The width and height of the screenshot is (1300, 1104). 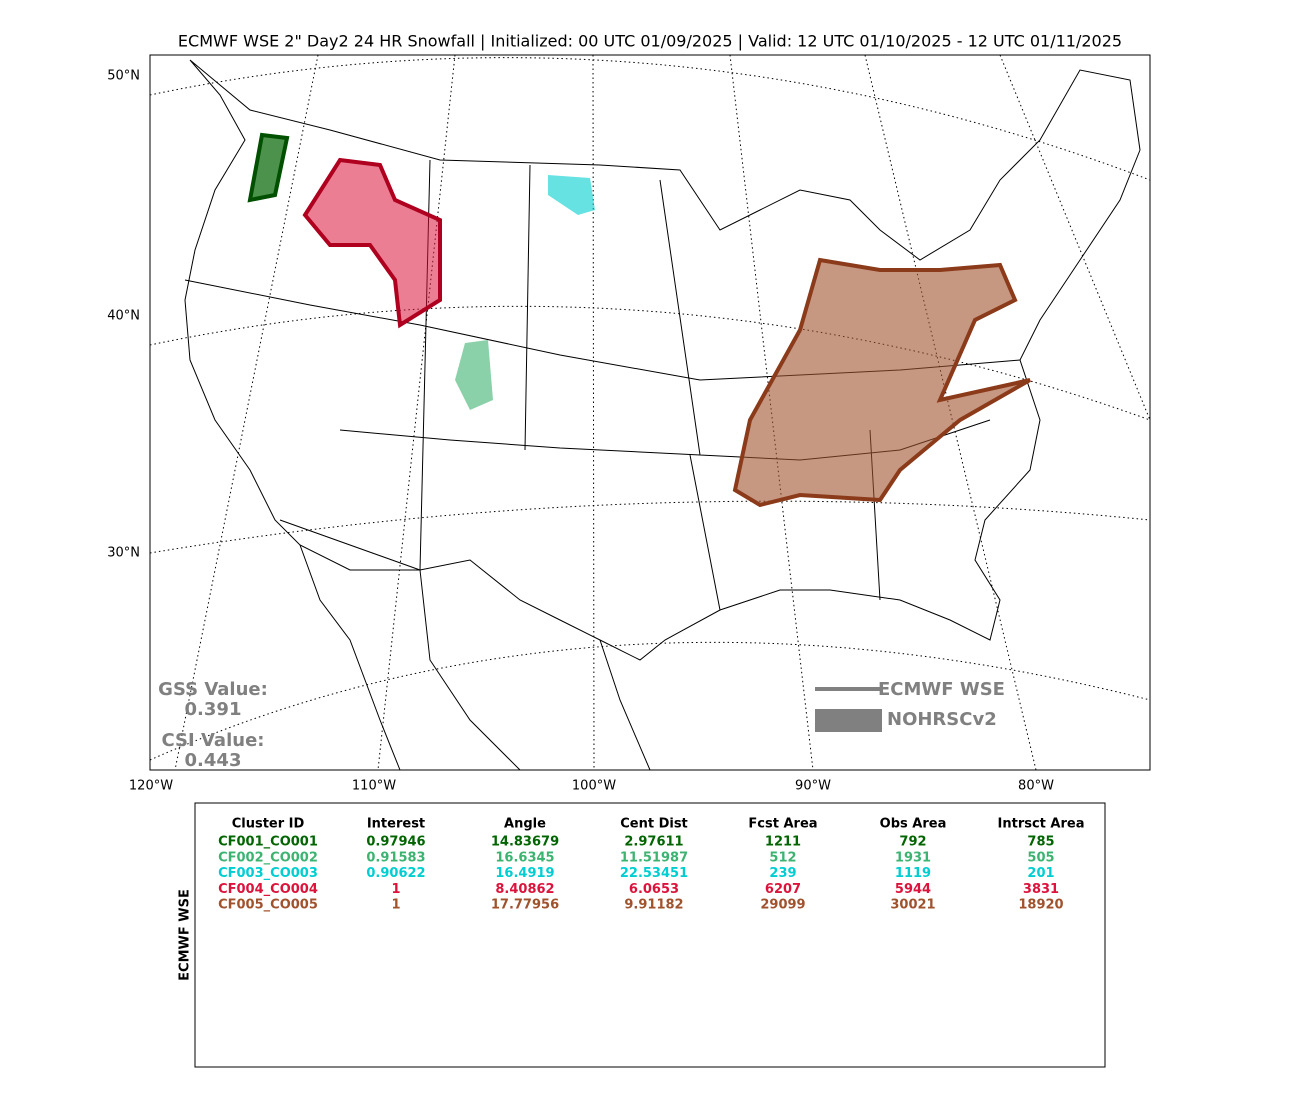 What do you see at coordinates (913, 889) in the screenshot?
I see `table-cell: 5944` at bounding box center [913, 889].